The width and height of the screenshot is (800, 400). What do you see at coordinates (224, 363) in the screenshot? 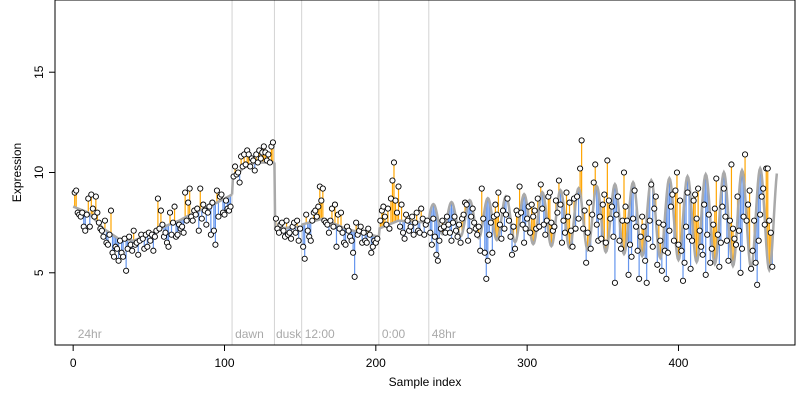
I see `x-tick-label-1: 100` at bounding box center [224, 363].